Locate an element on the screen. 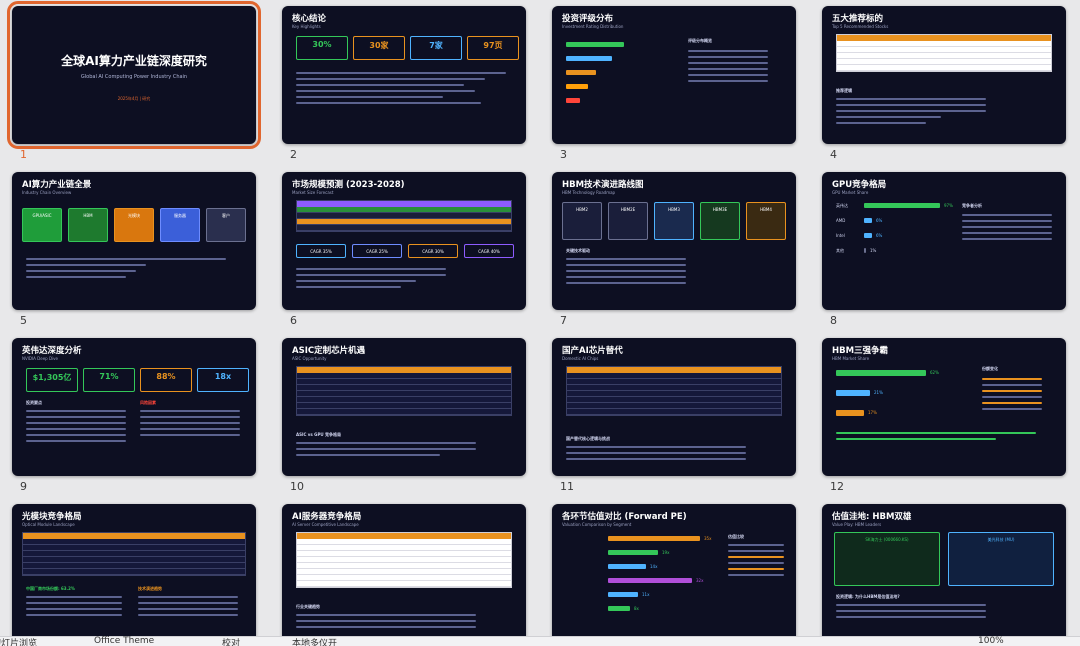 The height and width of the screenshot is (646, 1080). left-title: 投资要点 is located at coordinates (34, 402).